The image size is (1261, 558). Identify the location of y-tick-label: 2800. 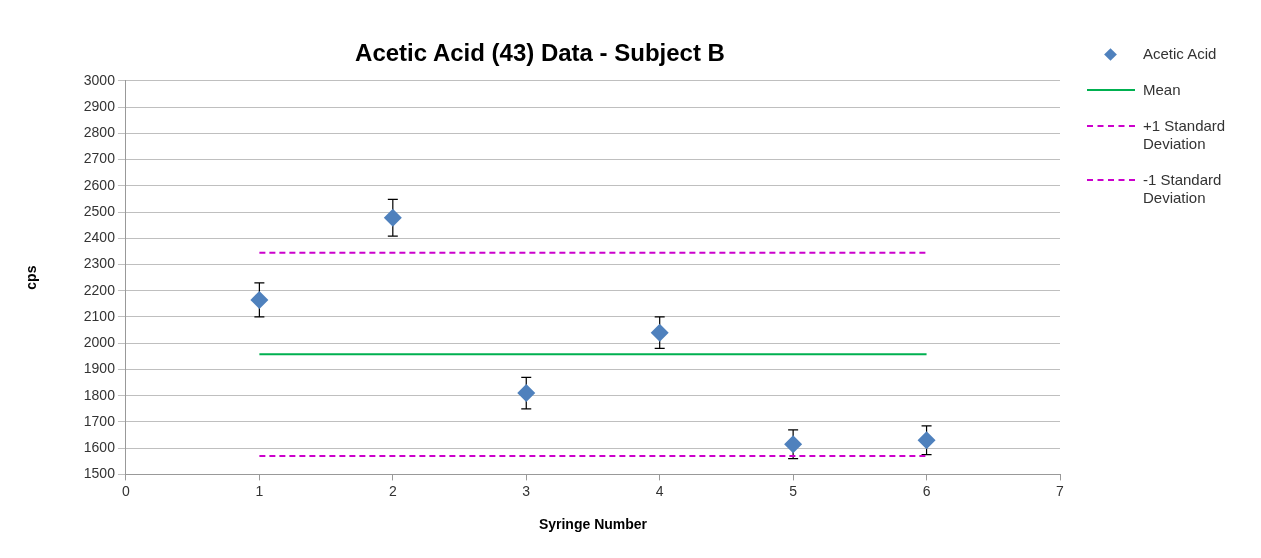
(99, 132).